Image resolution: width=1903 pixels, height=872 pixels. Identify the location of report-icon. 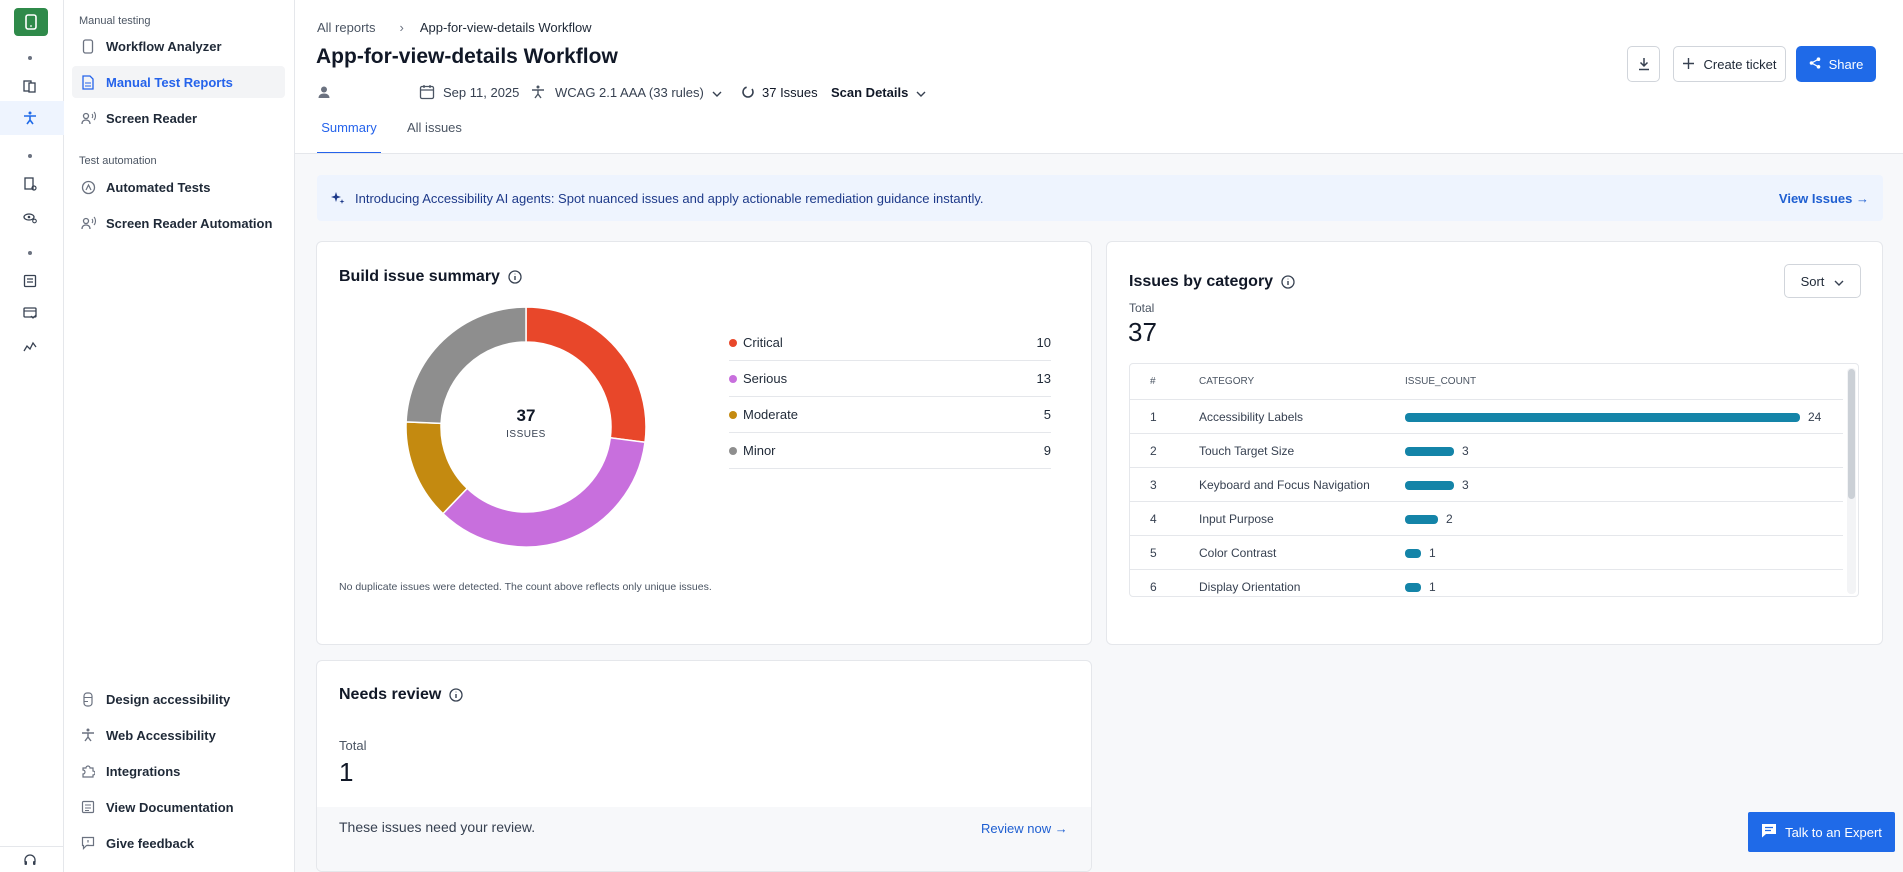
(88, 82).